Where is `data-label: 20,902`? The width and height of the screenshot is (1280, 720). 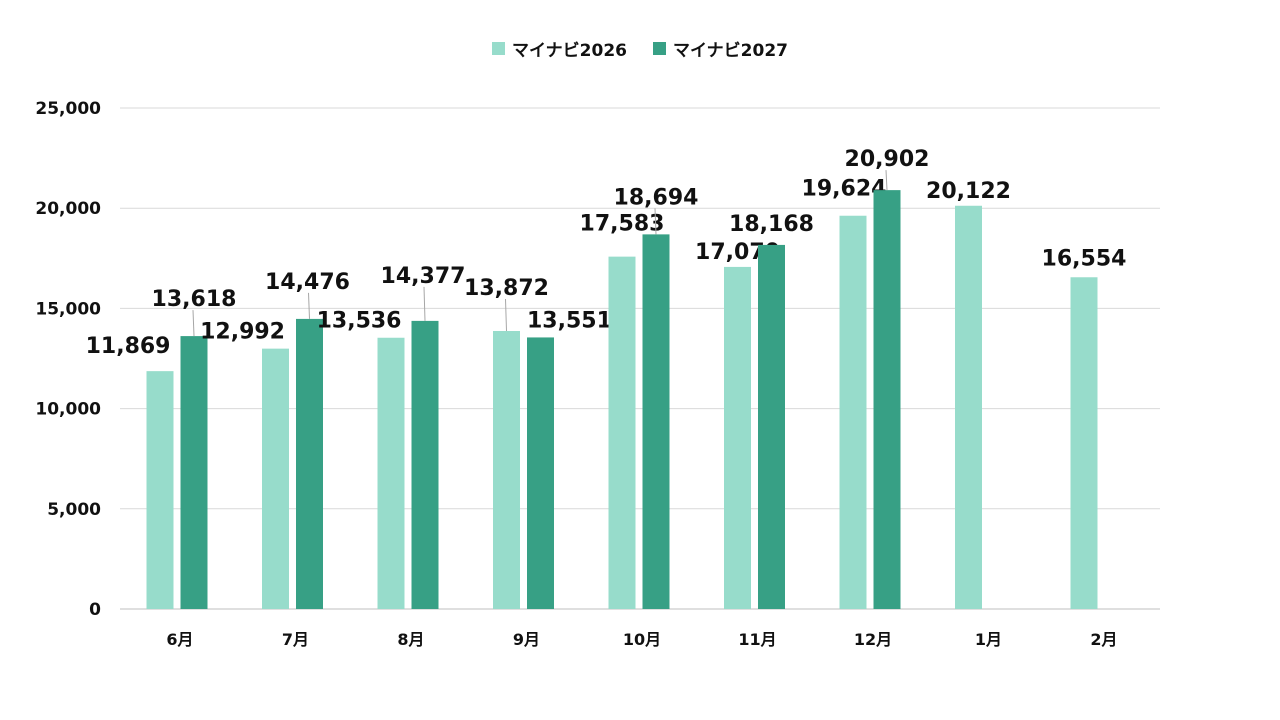
data-label: 20,902 is located at coordinates (887, 159).